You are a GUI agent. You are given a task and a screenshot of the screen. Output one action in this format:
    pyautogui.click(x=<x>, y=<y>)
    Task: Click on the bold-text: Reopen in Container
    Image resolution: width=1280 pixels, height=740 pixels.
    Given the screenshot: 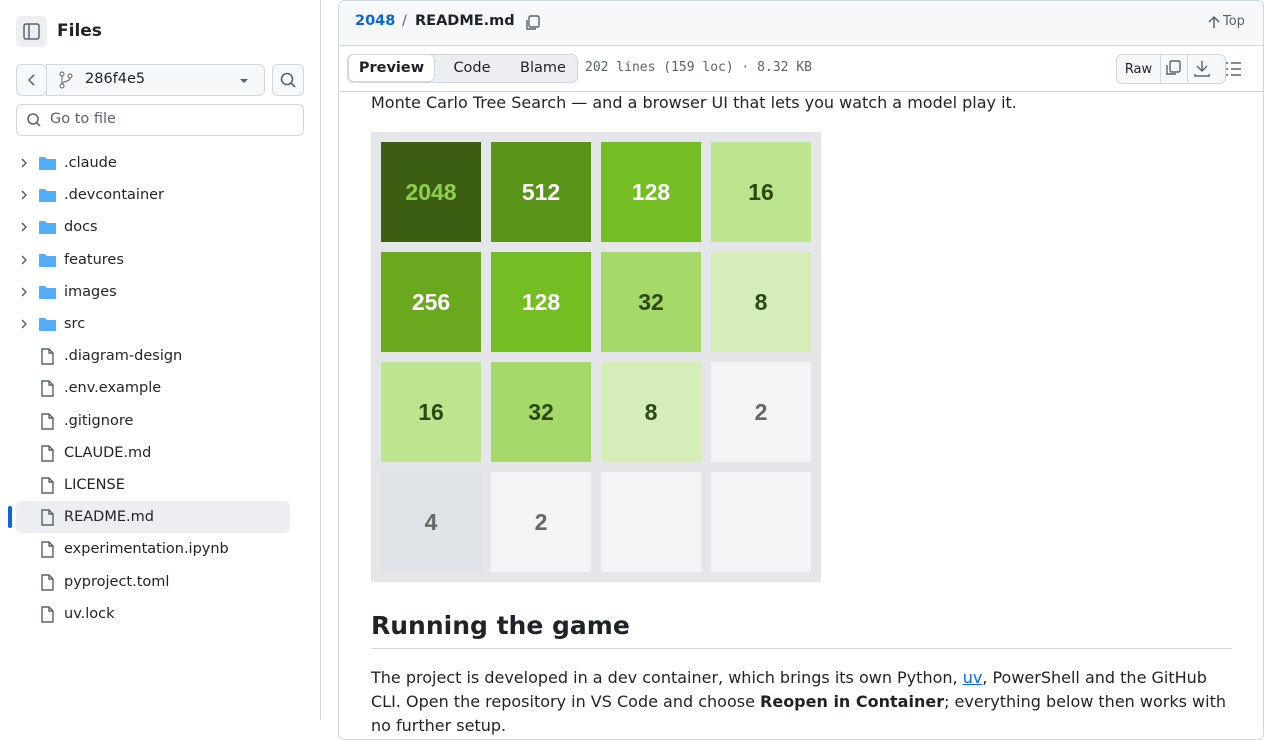 What is the action you would take?
    pyautogui.click(x=852, y=701)
    